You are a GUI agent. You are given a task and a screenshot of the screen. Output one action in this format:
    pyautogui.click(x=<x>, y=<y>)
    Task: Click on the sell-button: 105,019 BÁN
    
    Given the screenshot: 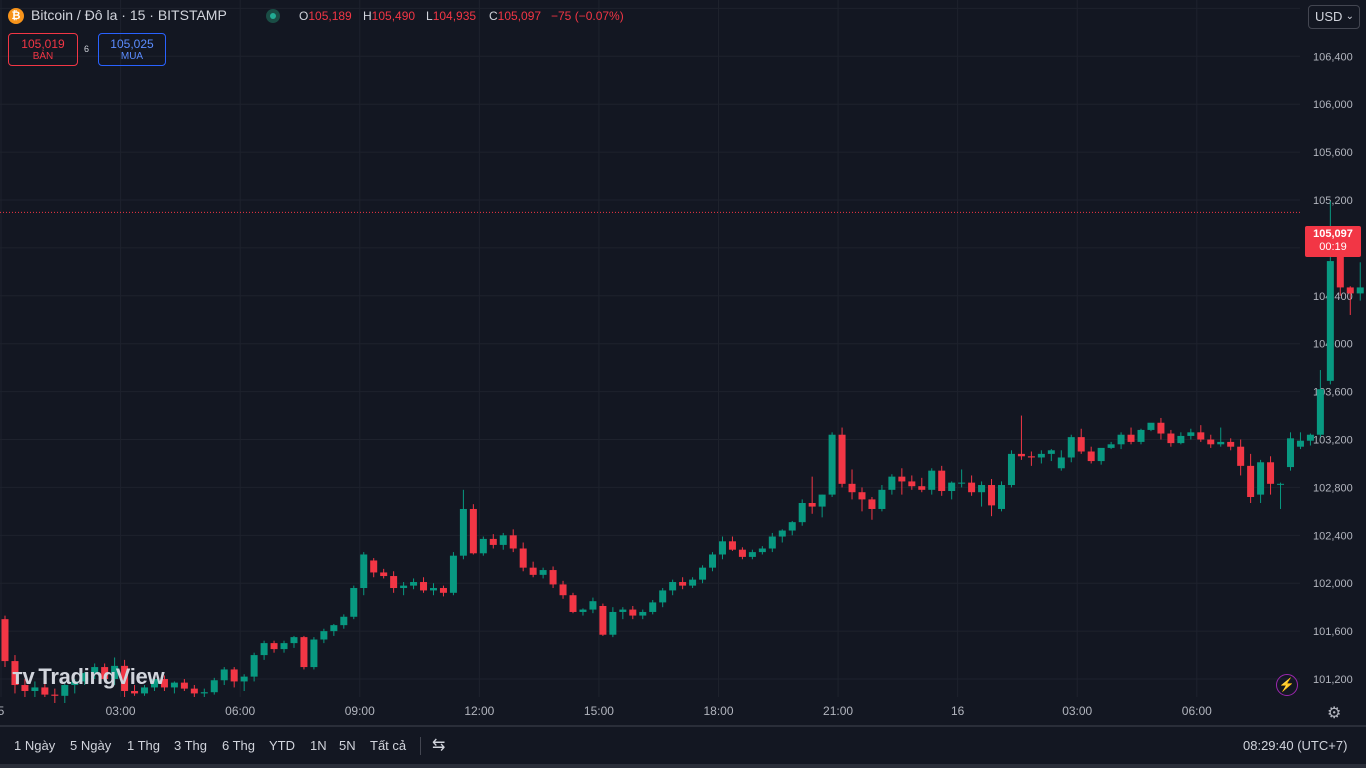 What is the action you would take?
    pyautogui.click(x=43, y=49)
    